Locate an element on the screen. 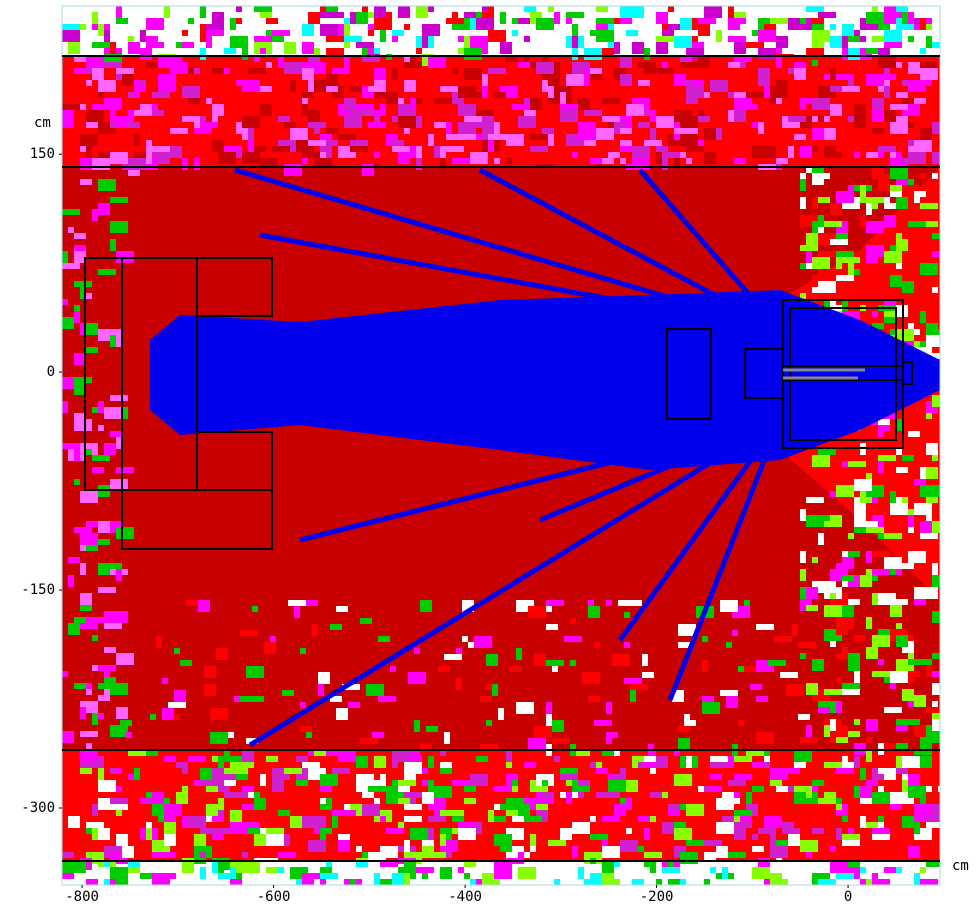 The height and width of the screenshot is (908, 977). y-tick-label: -300 is located at coordinates (38, 808).